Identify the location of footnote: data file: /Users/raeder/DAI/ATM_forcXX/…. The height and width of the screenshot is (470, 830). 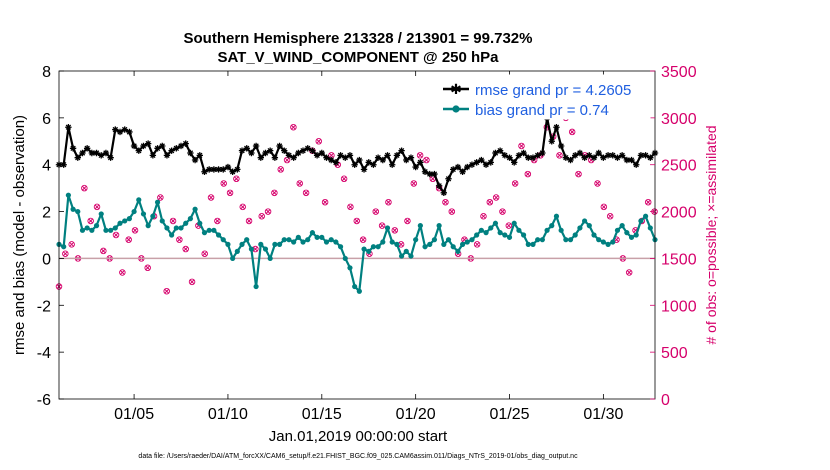
(358, 456).